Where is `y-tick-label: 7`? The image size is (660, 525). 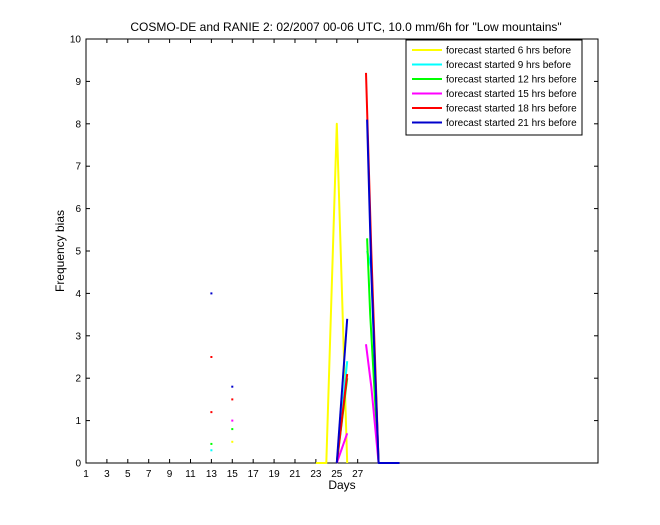
y-tick-label: 7 is located at coordinates (78, 167).